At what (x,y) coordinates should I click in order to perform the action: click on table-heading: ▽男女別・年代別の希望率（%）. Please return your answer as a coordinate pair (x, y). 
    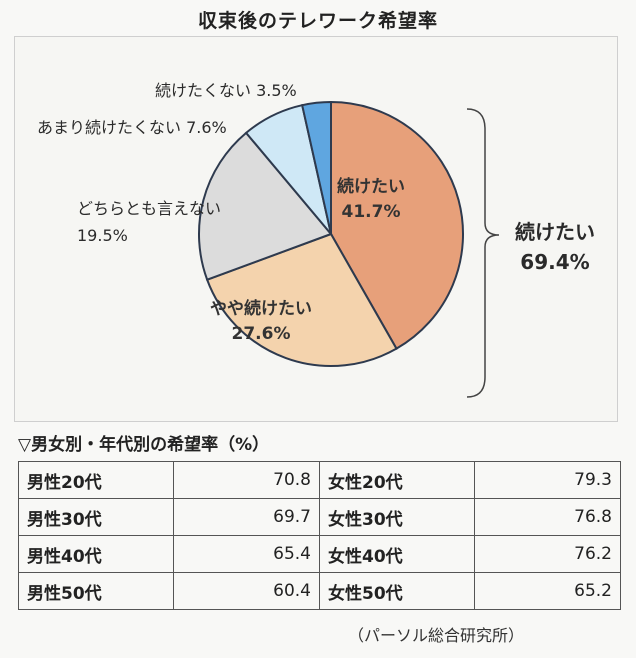
    Looking at the image, I should click on (144, 445).